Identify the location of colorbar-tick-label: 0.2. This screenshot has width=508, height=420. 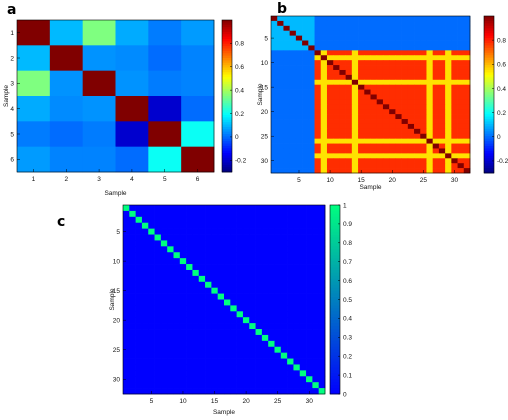
(501, 113).